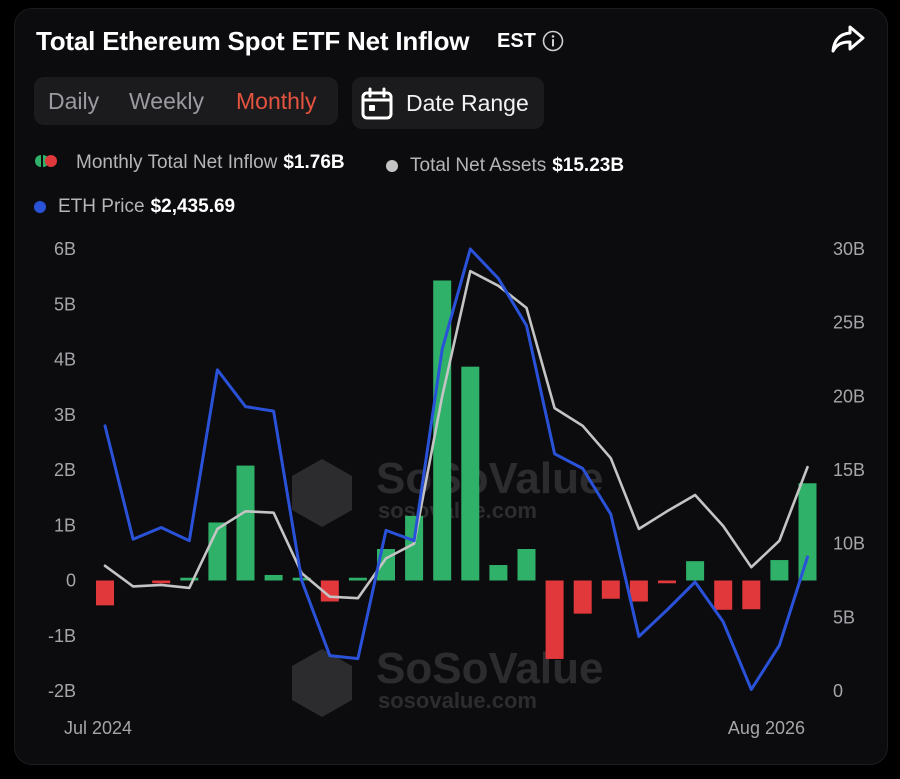 The width and height of the screenshot is (900, 779). What do you see at coordinates (276, 101) in the screenshot?
I see `tab-monthly: Monthly` at bounding box center [276, 101].